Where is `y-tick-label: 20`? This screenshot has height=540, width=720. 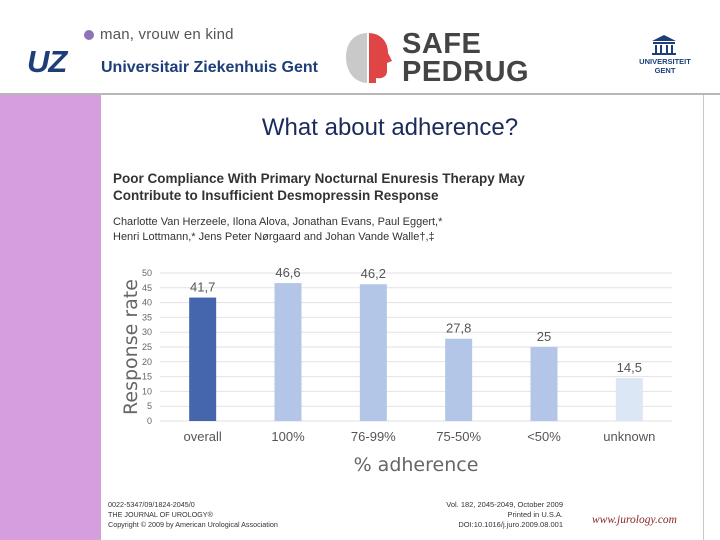
y-tick-label: 20 is located at coordinates (147, 362).